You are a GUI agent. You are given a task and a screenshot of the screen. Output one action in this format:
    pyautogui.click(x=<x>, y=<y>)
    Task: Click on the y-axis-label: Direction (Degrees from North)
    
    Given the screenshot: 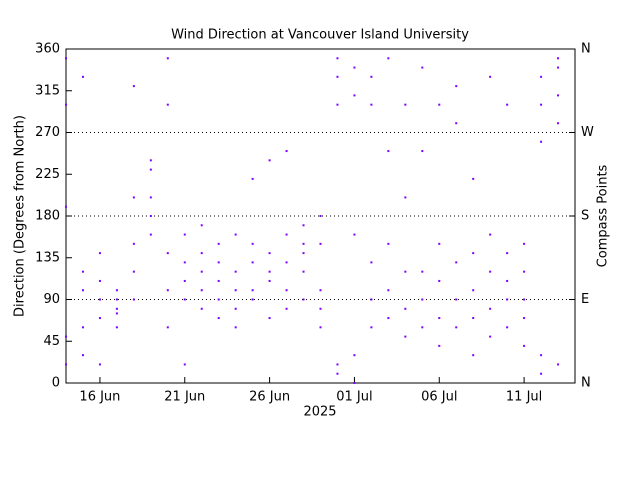 What is the action you would take?
    pyautogui.click(x=20, y=216)
    